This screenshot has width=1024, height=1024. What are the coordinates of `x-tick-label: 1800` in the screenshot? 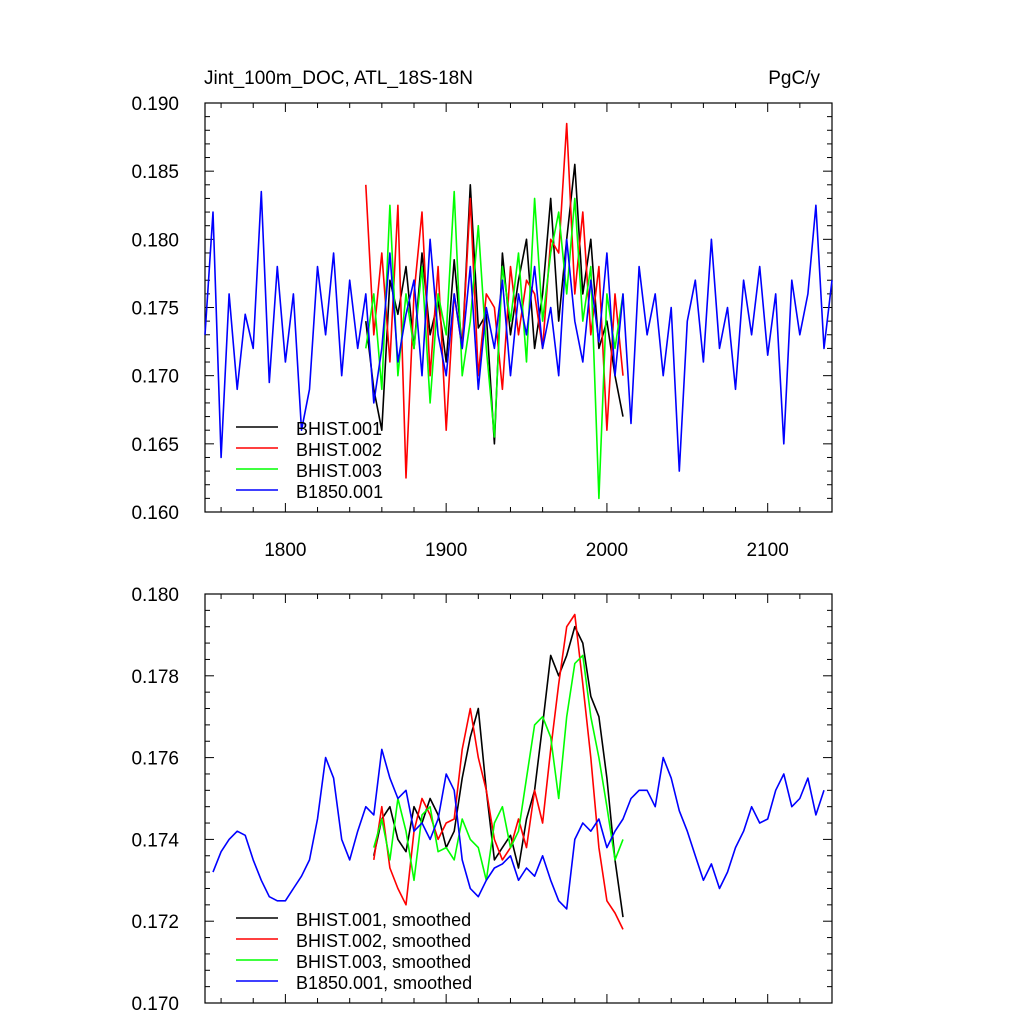 It's located at (285, 550).